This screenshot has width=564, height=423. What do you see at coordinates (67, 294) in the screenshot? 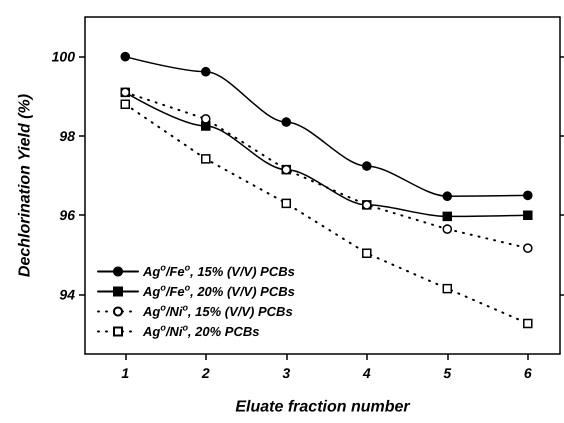
I see `y-tick-label: 94` at bounding box center [67, 294].